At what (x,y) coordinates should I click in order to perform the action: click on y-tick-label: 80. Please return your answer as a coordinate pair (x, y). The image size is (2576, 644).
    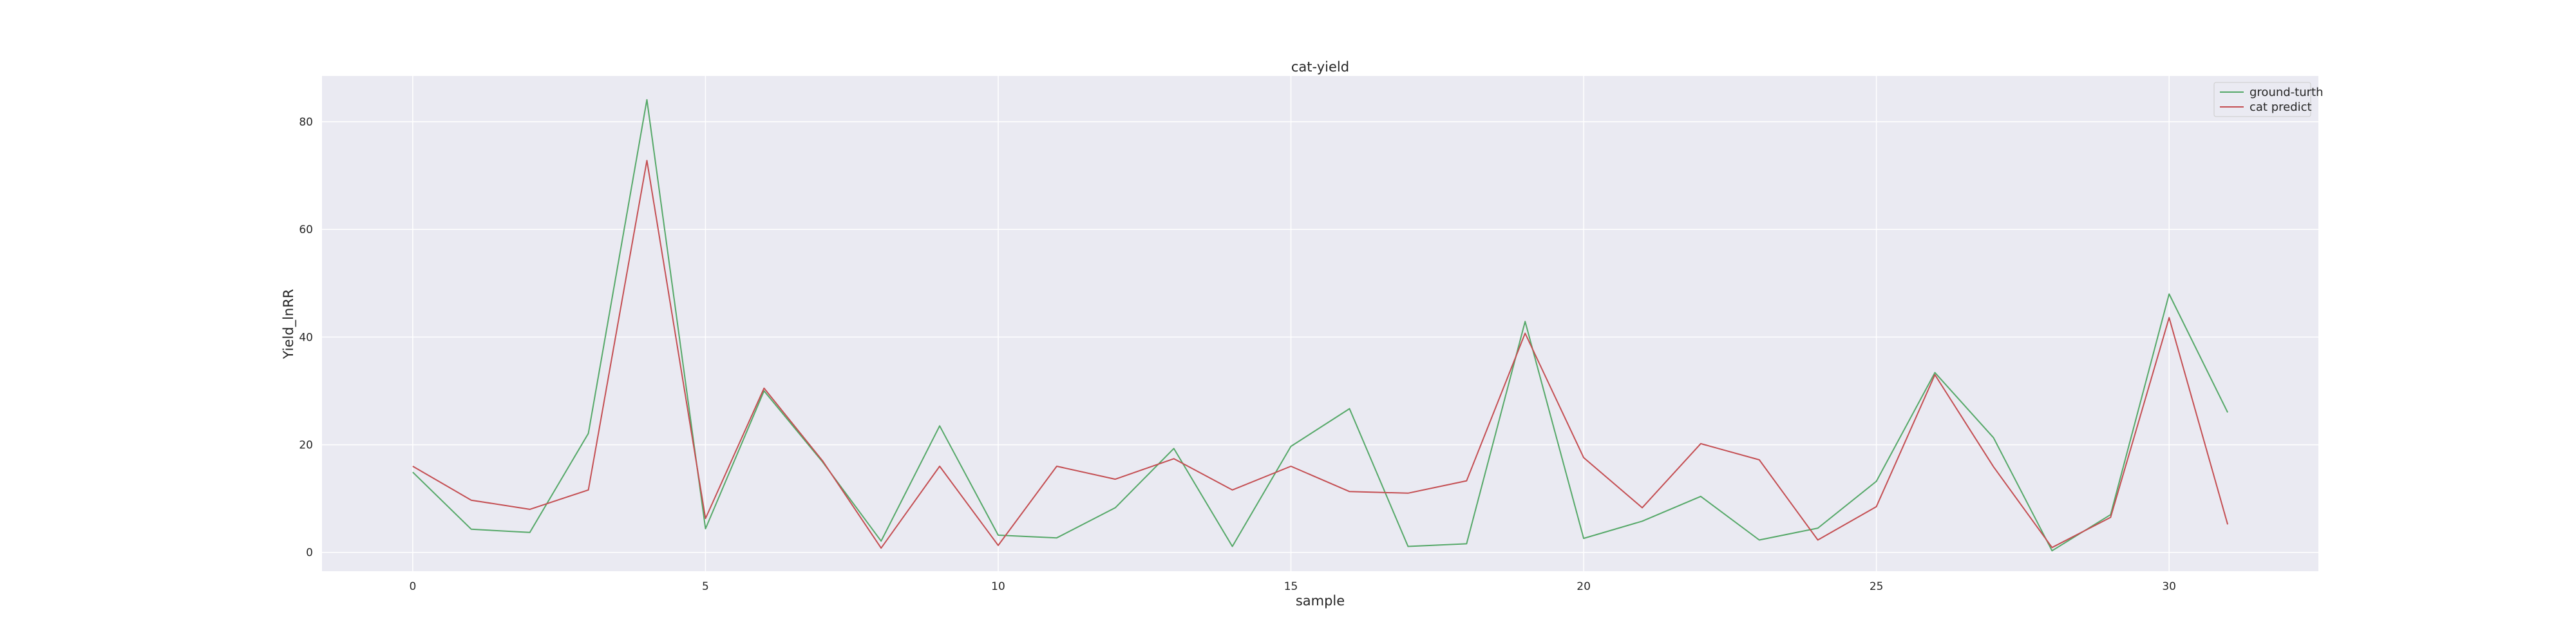
    Looking at the image, I should click on (306, 123).